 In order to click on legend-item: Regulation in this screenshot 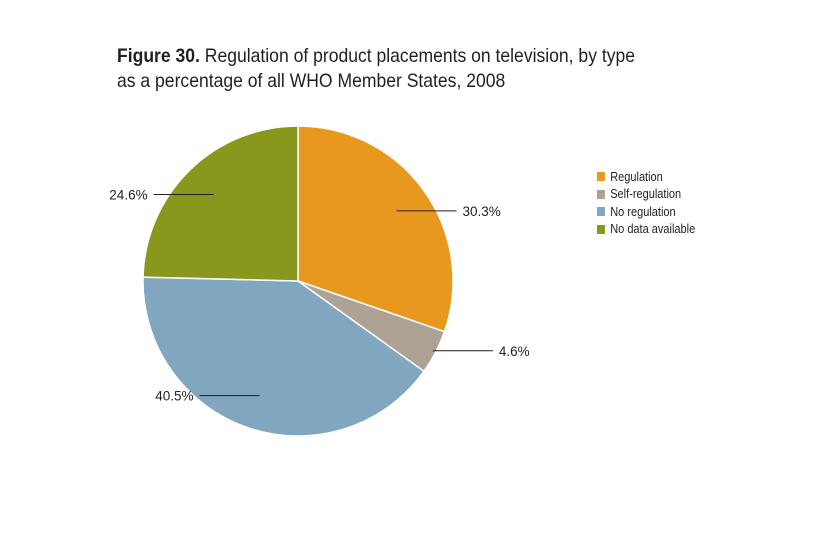, I will do `click(646, 177)`.